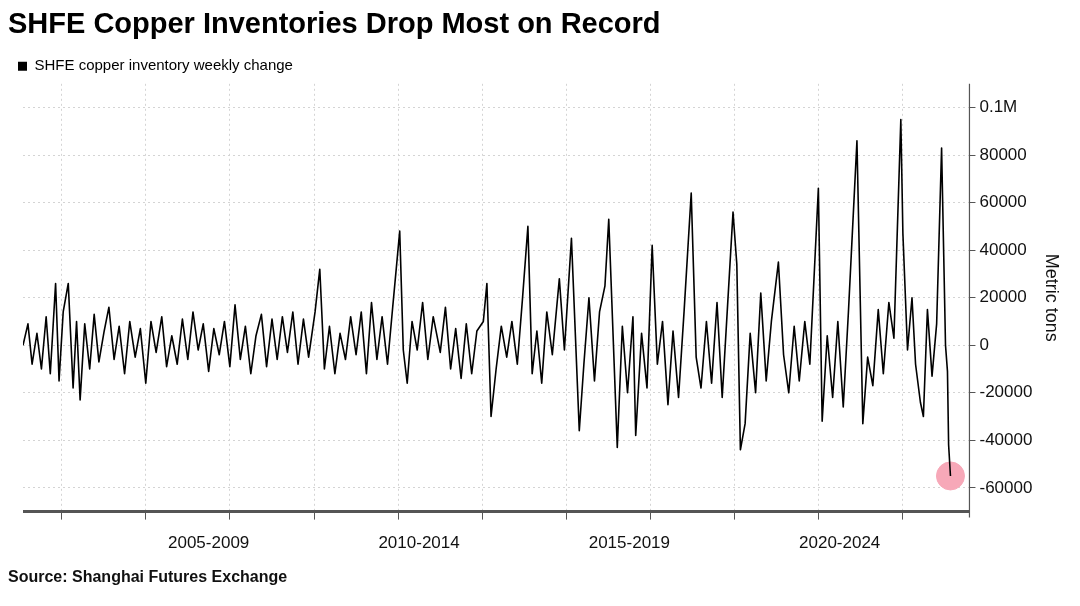 The image size is (1080, 606). What do you see at coordinates (334, 23) in the screenshot?
I see `chart-title: SHFE Copper Inventories Drop Most on Record` at bounding box center [334, 23].